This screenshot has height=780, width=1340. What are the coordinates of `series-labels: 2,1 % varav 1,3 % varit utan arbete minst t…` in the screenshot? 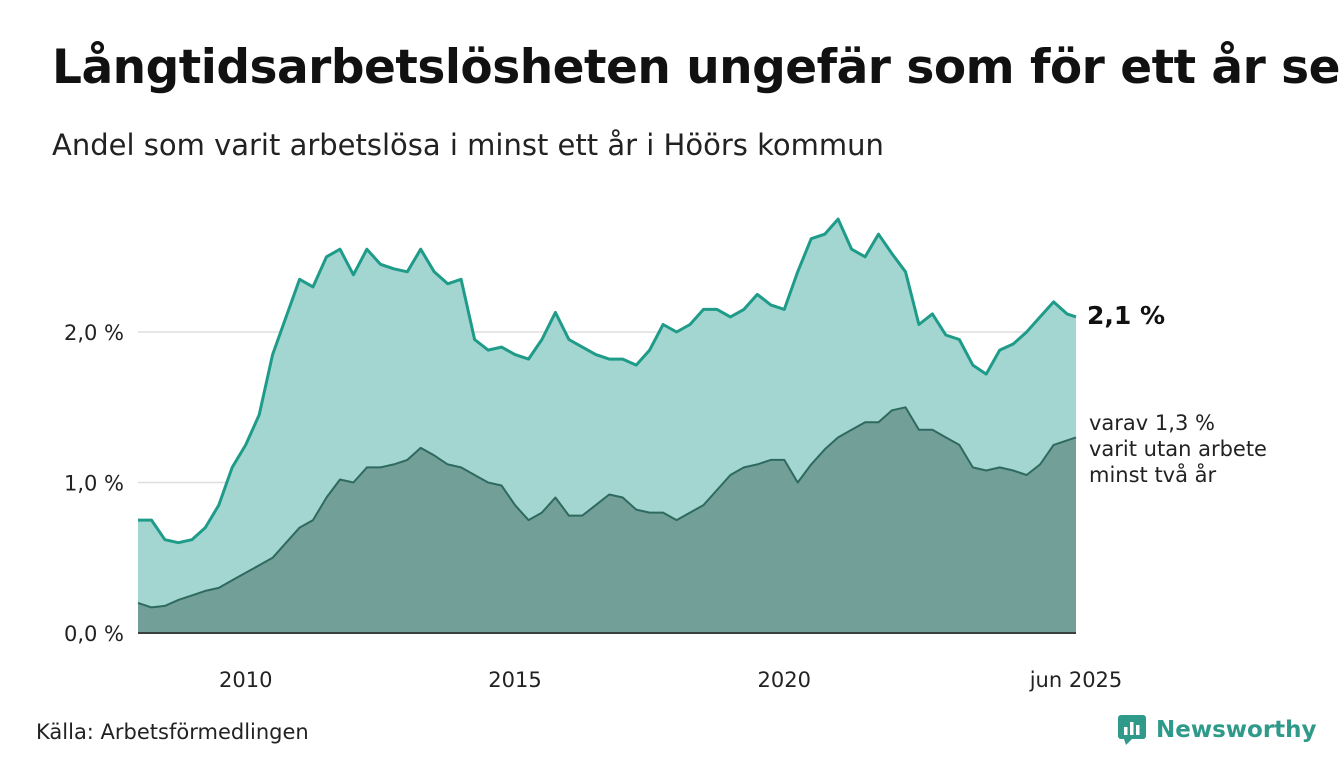 It's located at (1177, 394).